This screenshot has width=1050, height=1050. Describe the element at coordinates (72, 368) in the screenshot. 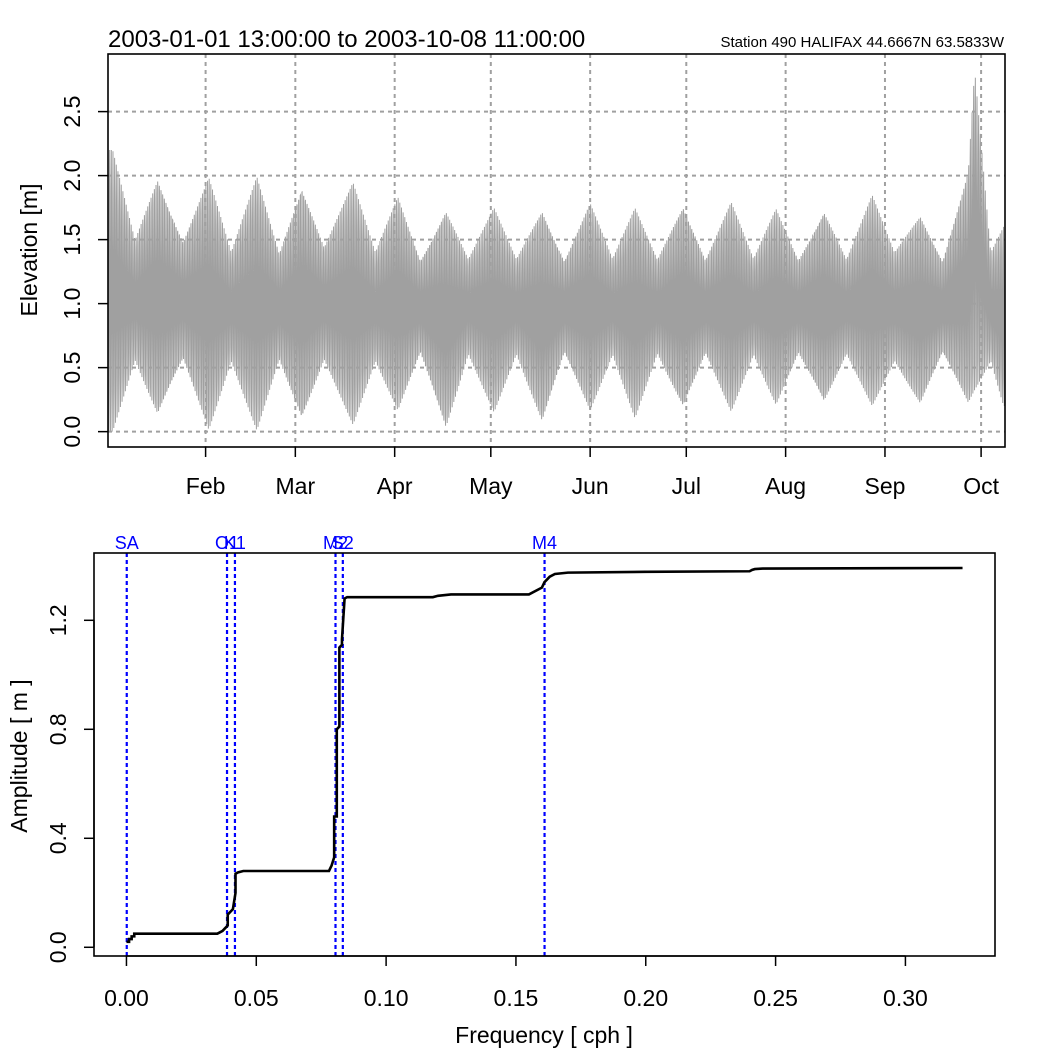

I see `y-tick-label: 0.5` at that location.